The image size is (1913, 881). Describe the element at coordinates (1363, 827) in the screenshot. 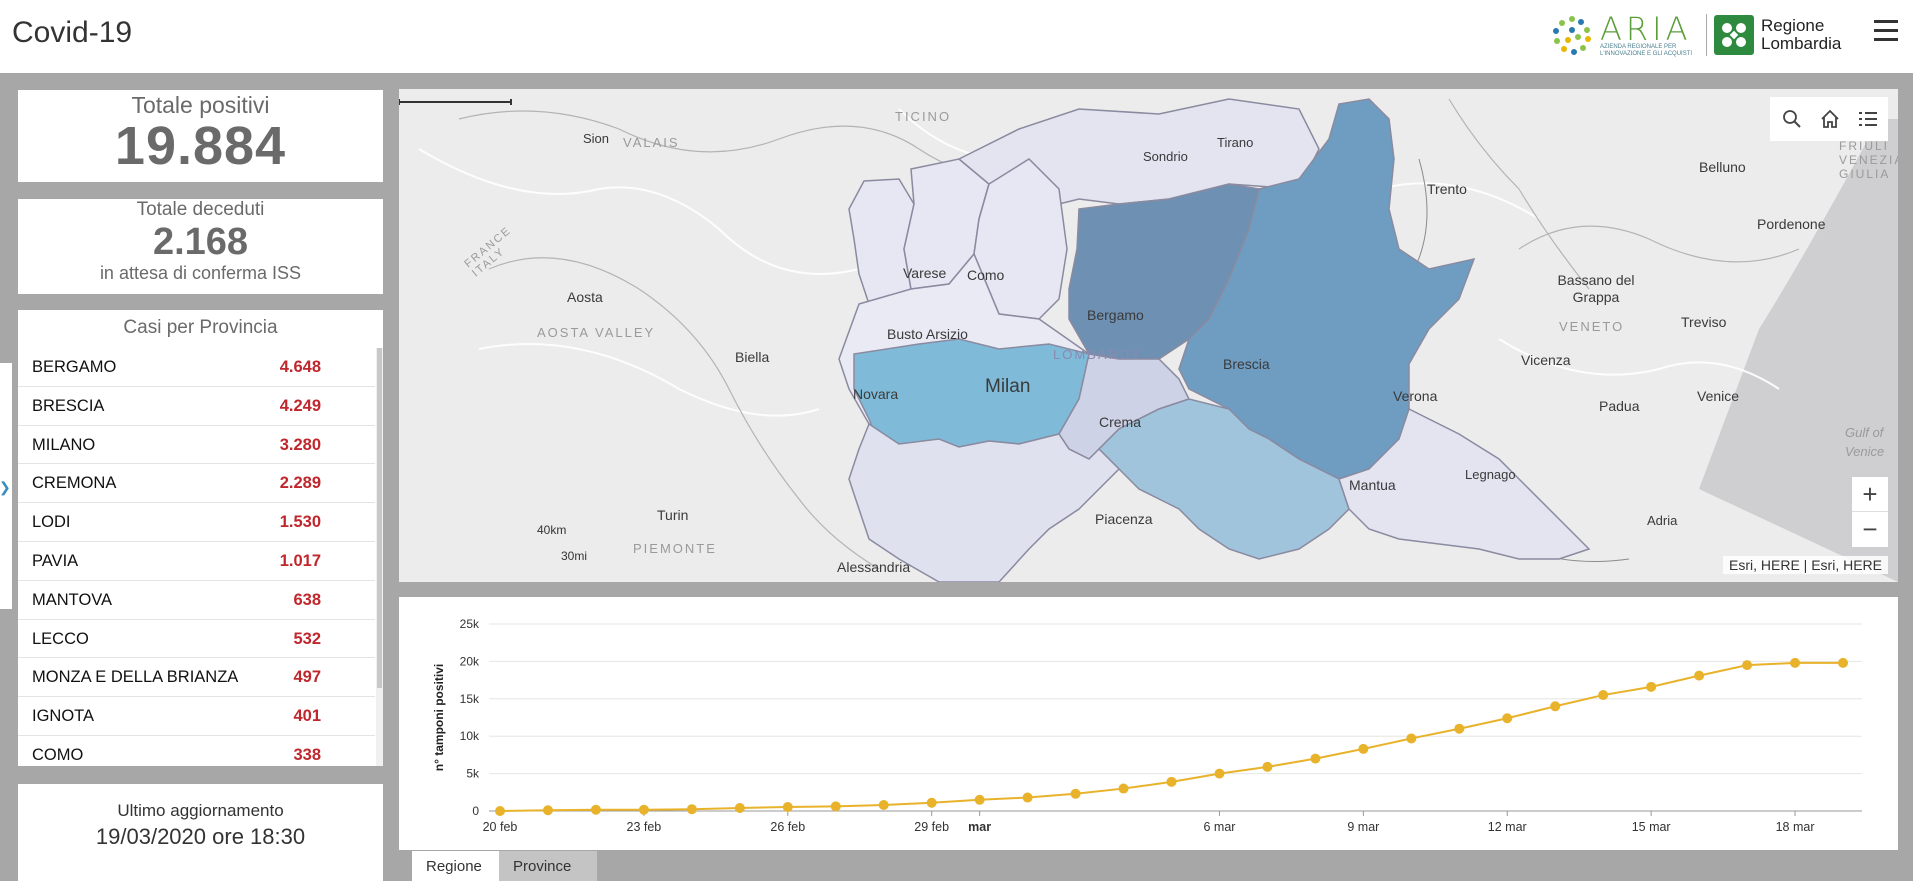

I see `x-tick-label: 9 mar` at that location.